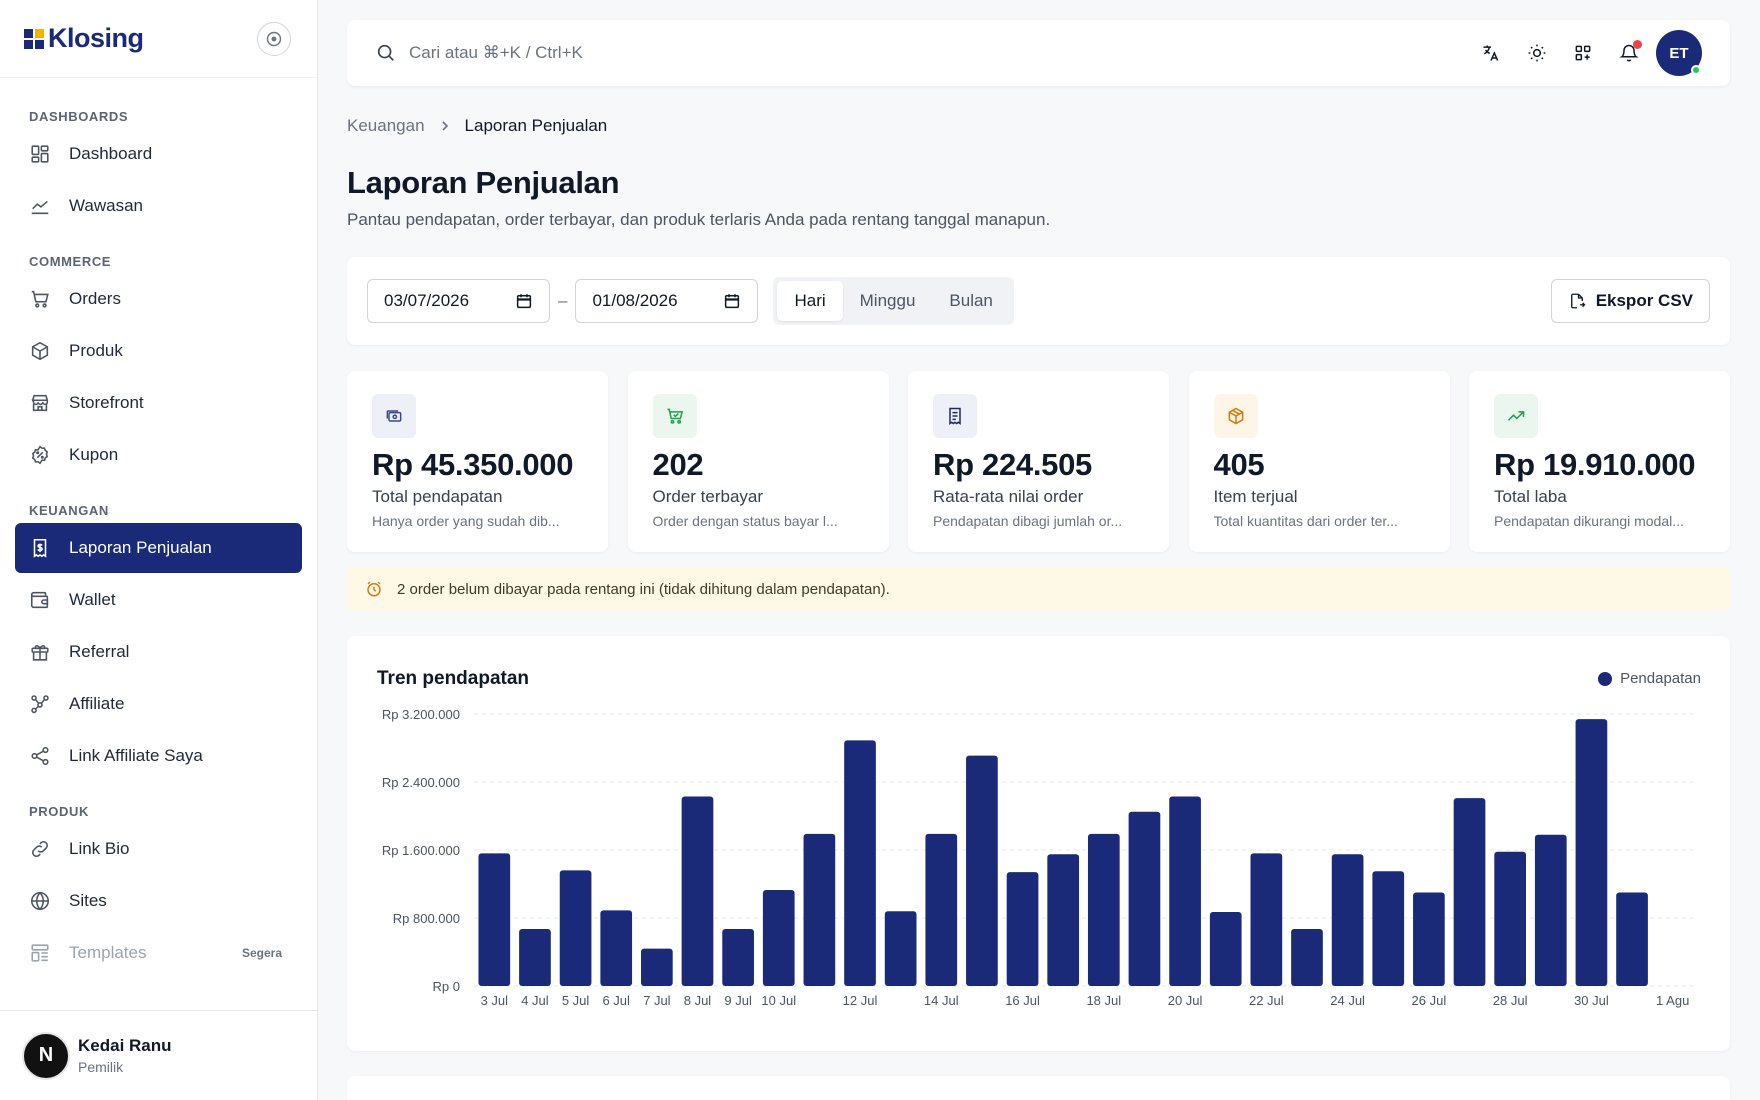  I want to click on date-to-input: 01/08/2026, so click(667, 301).